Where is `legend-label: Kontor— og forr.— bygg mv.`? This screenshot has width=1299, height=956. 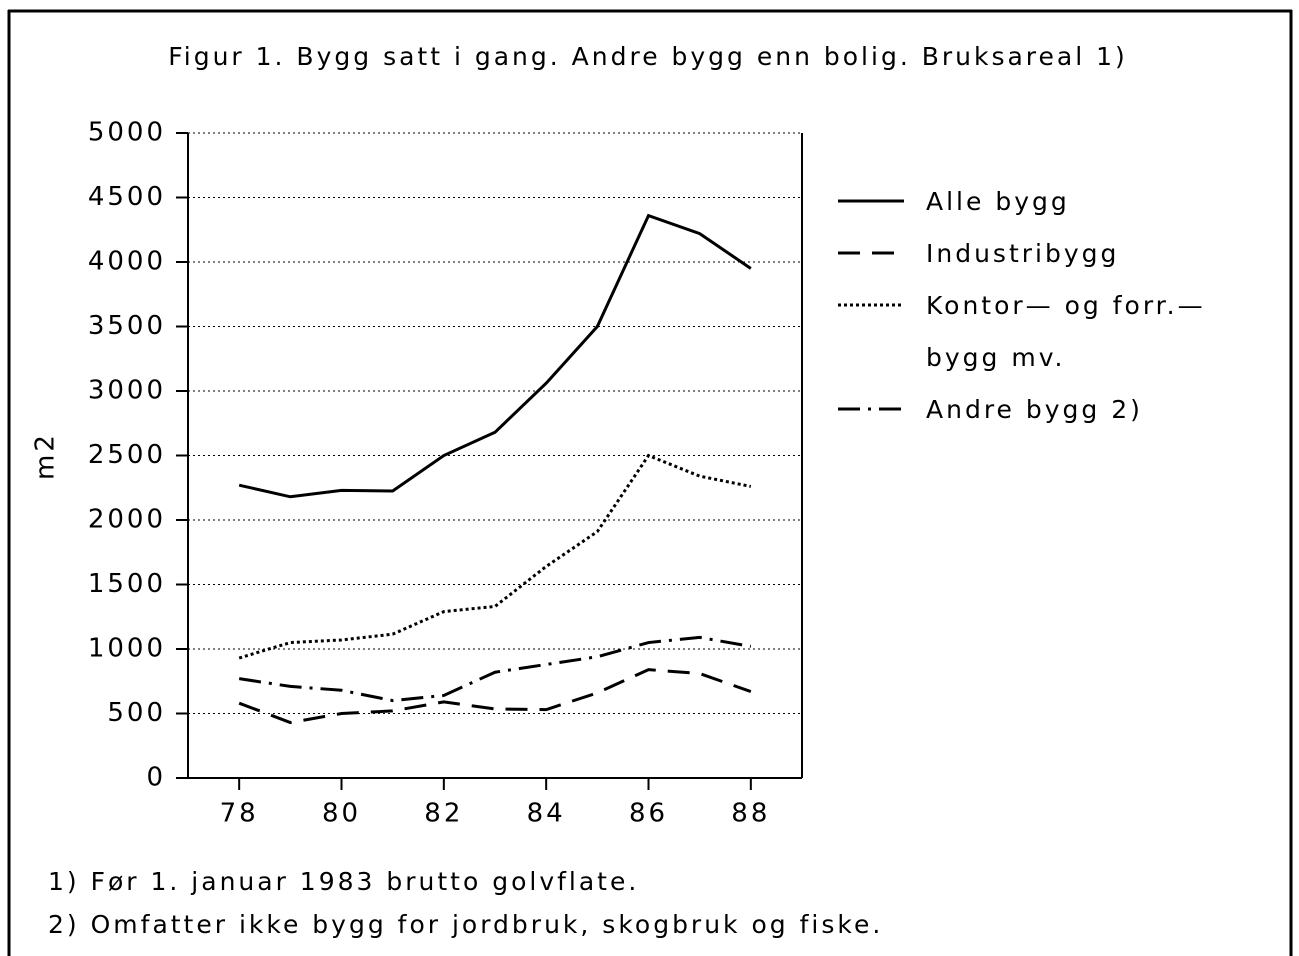 legend-label: Kontor— og forr.— bygg mv. is located at coordinates (1066, 331).